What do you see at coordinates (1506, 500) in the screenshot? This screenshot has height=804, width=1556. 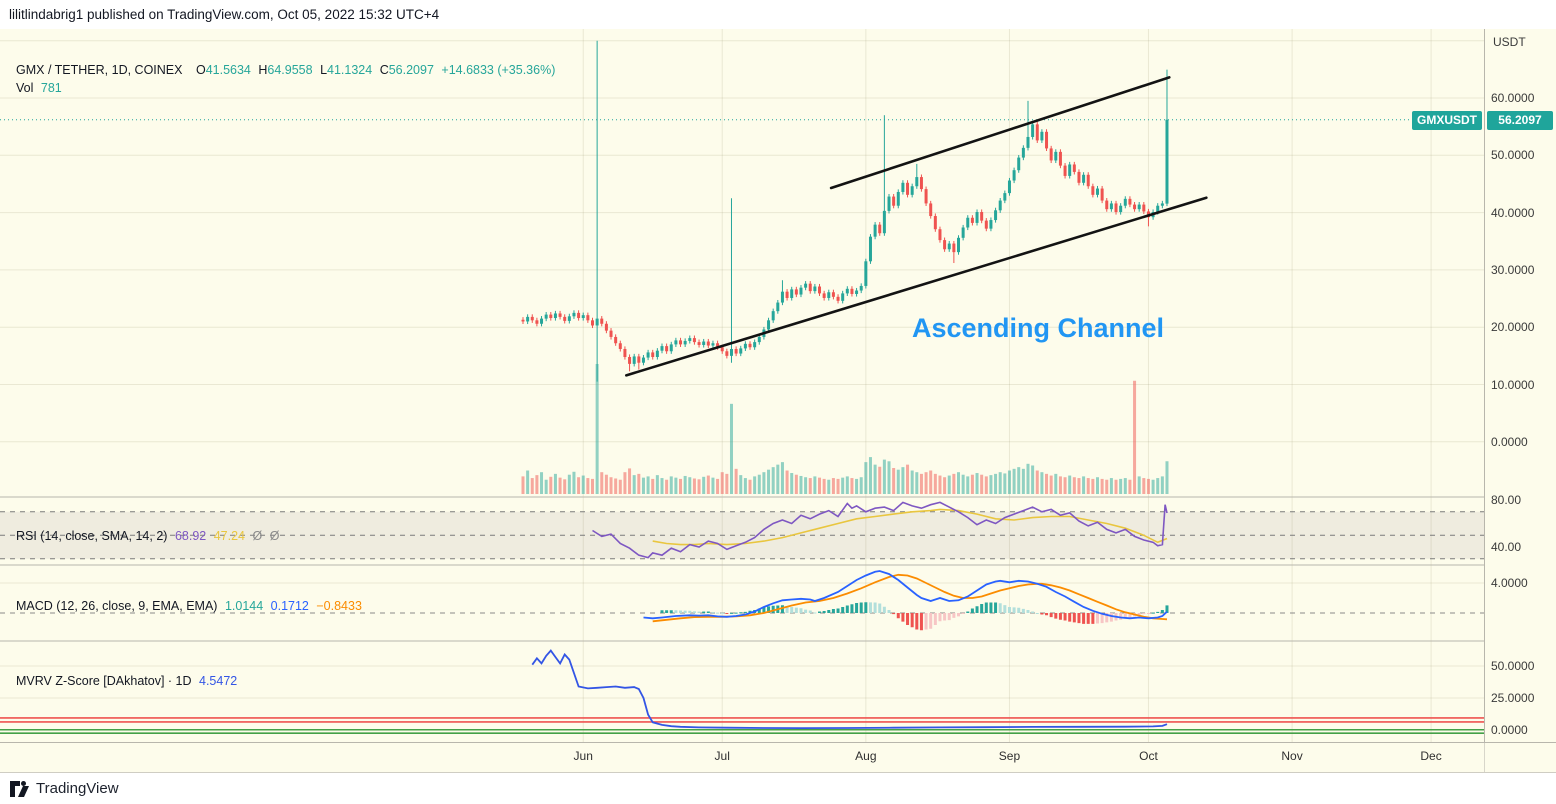 I see `rsi-axis-label: 80.00` at bounding box center [1506, 500].